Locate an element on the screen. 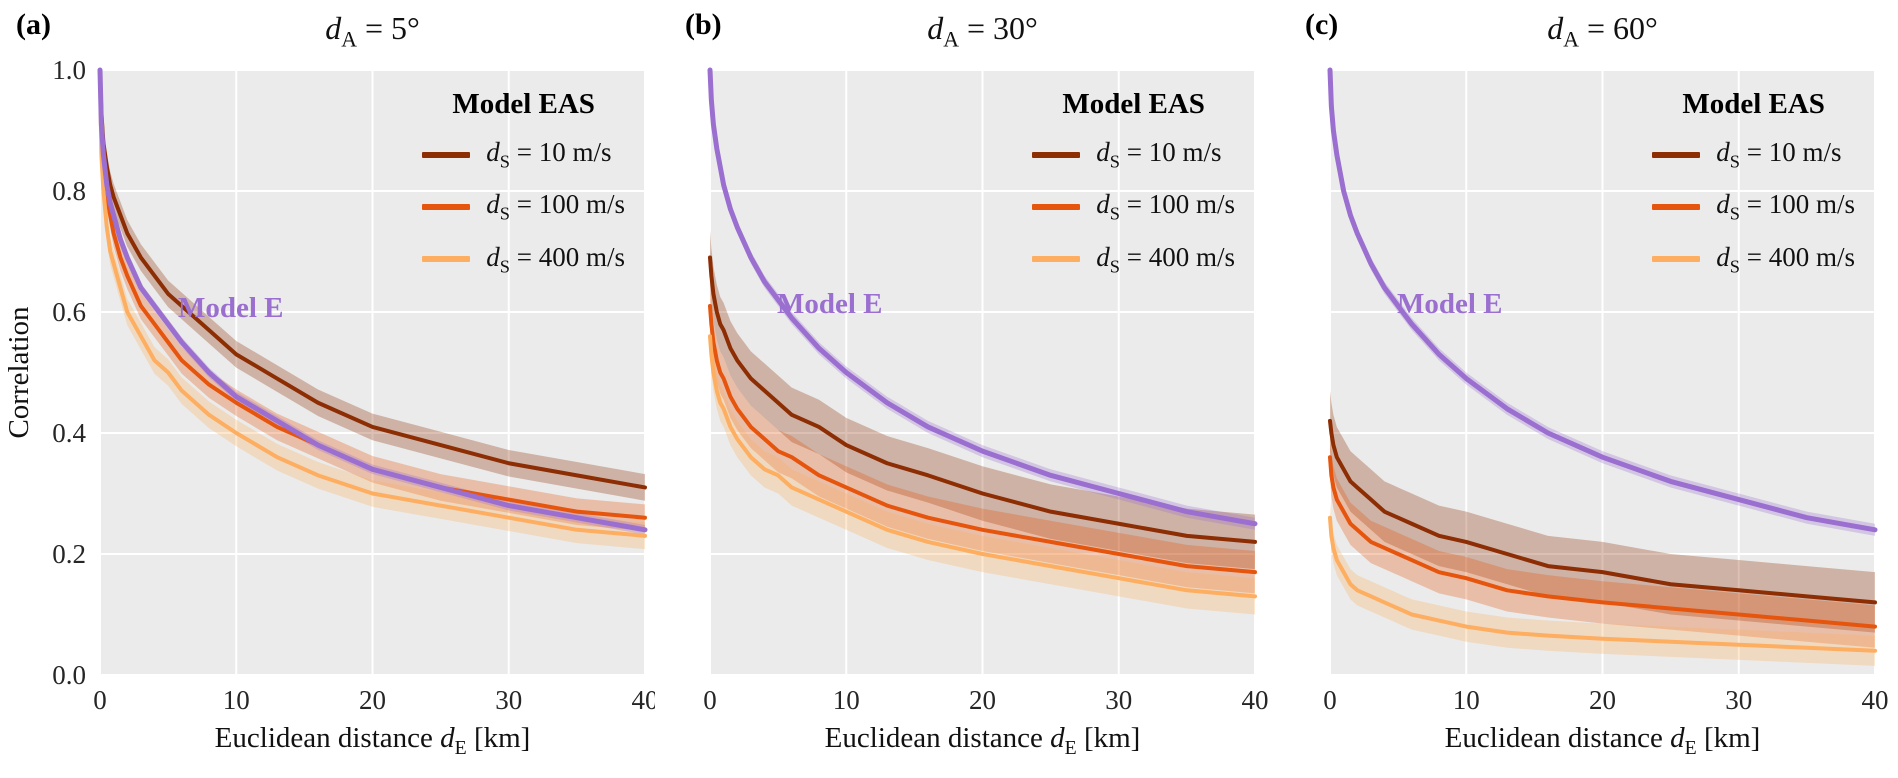 Image resolution: width=1898 pixels, height=778 pixels. panel-title-a: dA = 5° is located at coordinates (372, 31).